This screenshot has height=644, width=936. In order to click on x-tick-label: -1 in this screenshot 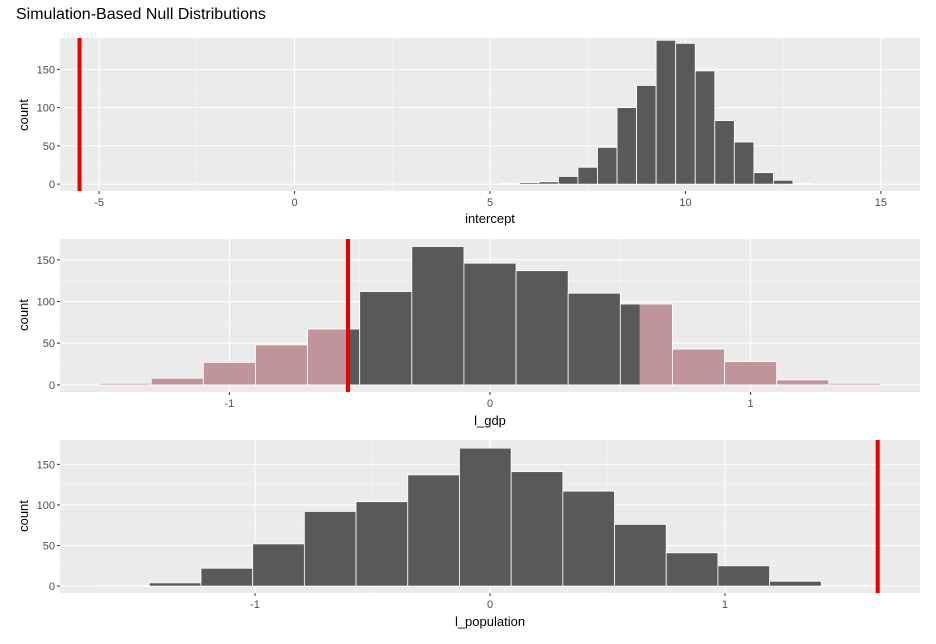, I will do `click(230, 404)`.